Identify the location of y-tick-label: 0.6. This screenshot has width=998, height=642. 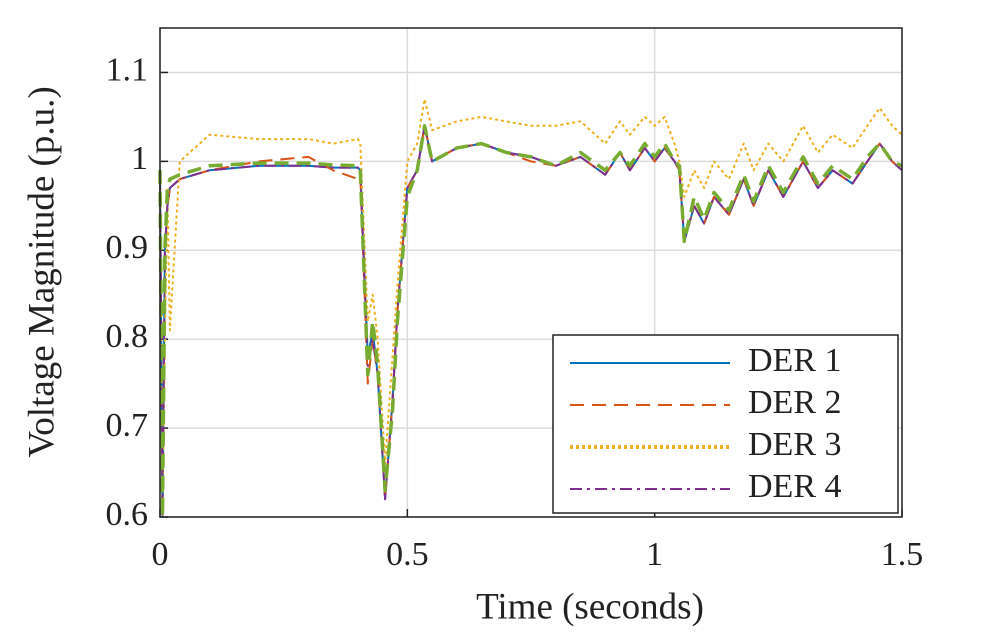
(127, 514).